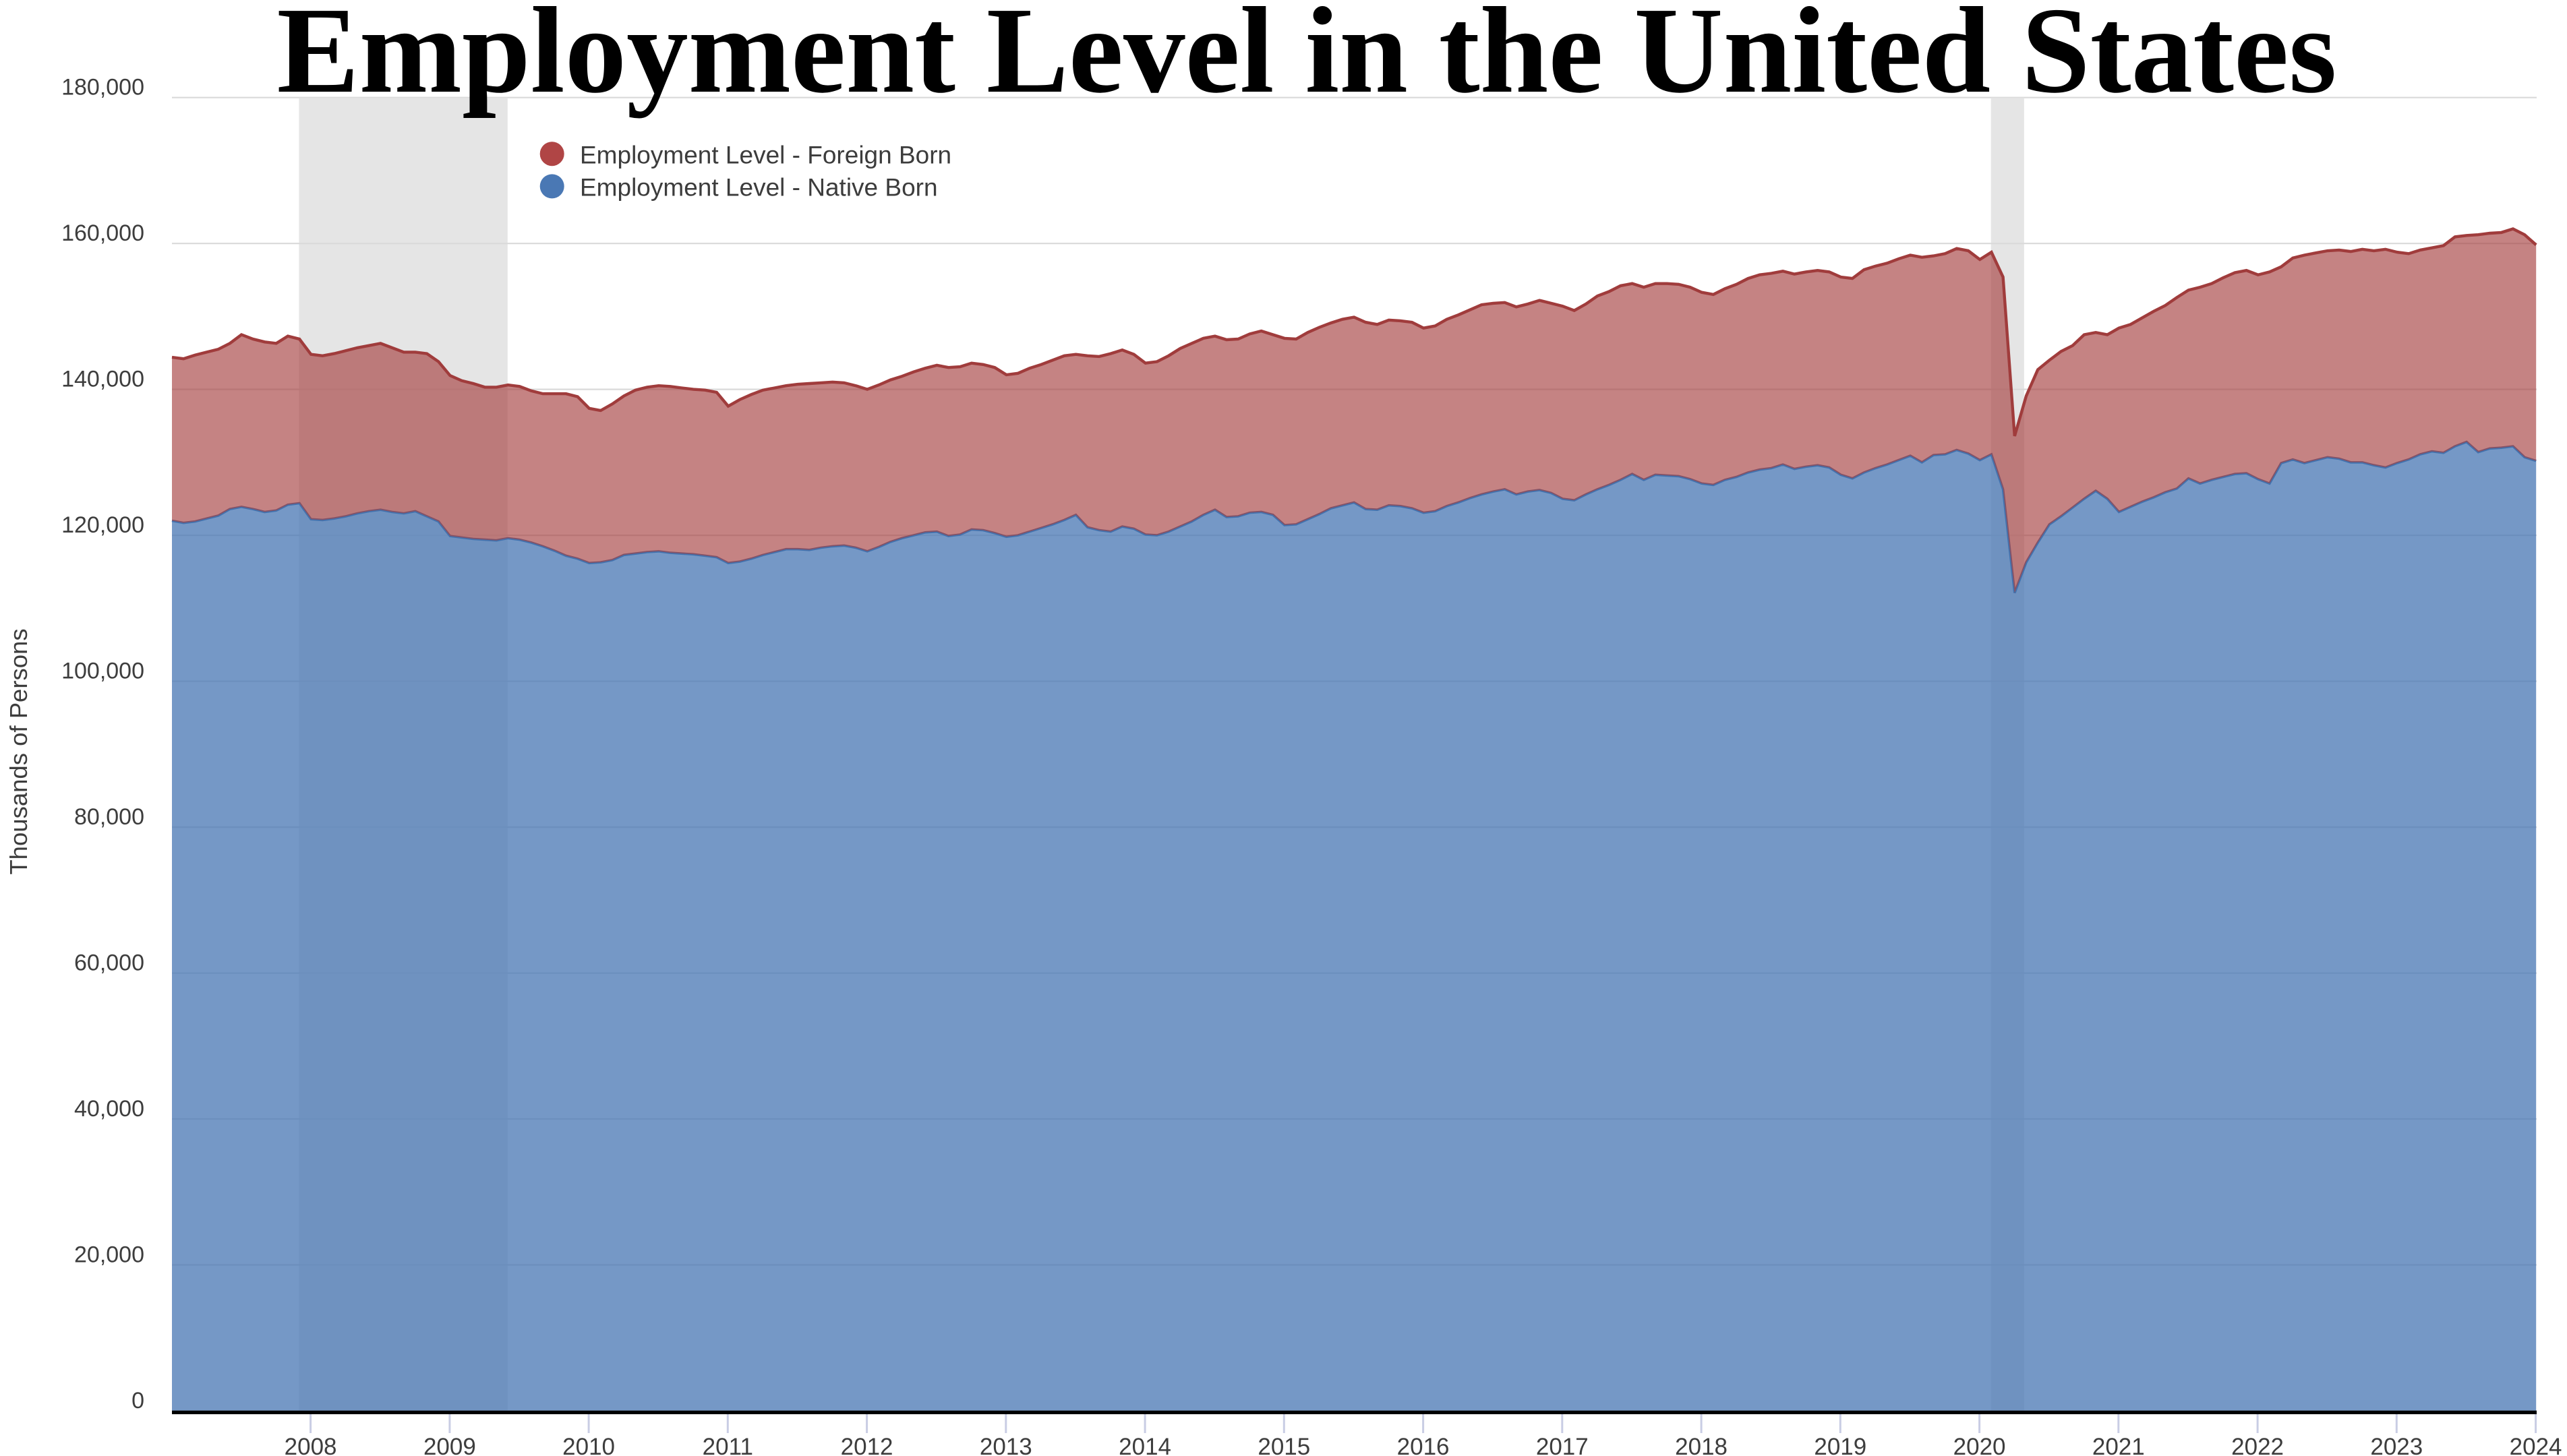 The image size is (2567, 1456). Describe the element at coordinates (103, 379) in the screenshot. I see `svg-text: 140,000` at that location.